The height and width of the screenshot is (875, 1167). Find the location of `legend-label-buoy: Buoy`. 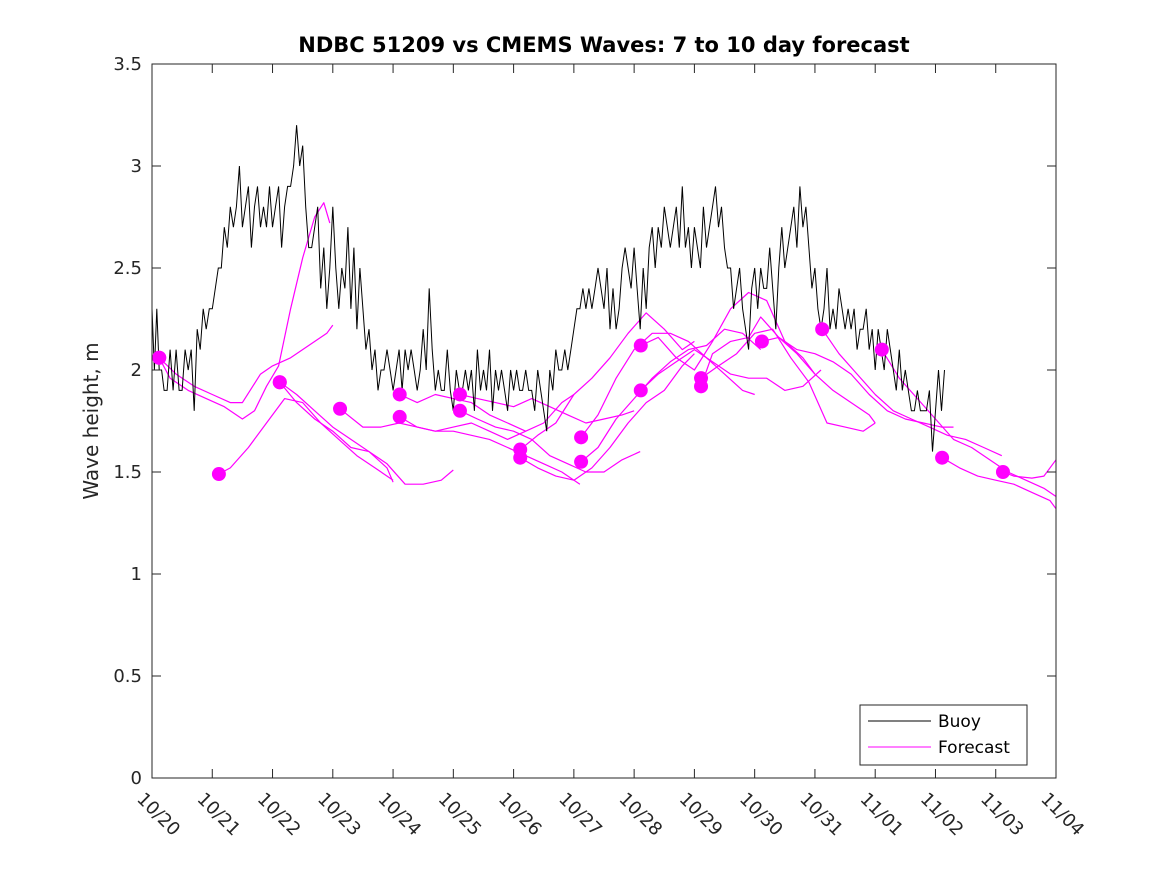

legend-label-buoy: Buoy is located at coordinates (959, 722).